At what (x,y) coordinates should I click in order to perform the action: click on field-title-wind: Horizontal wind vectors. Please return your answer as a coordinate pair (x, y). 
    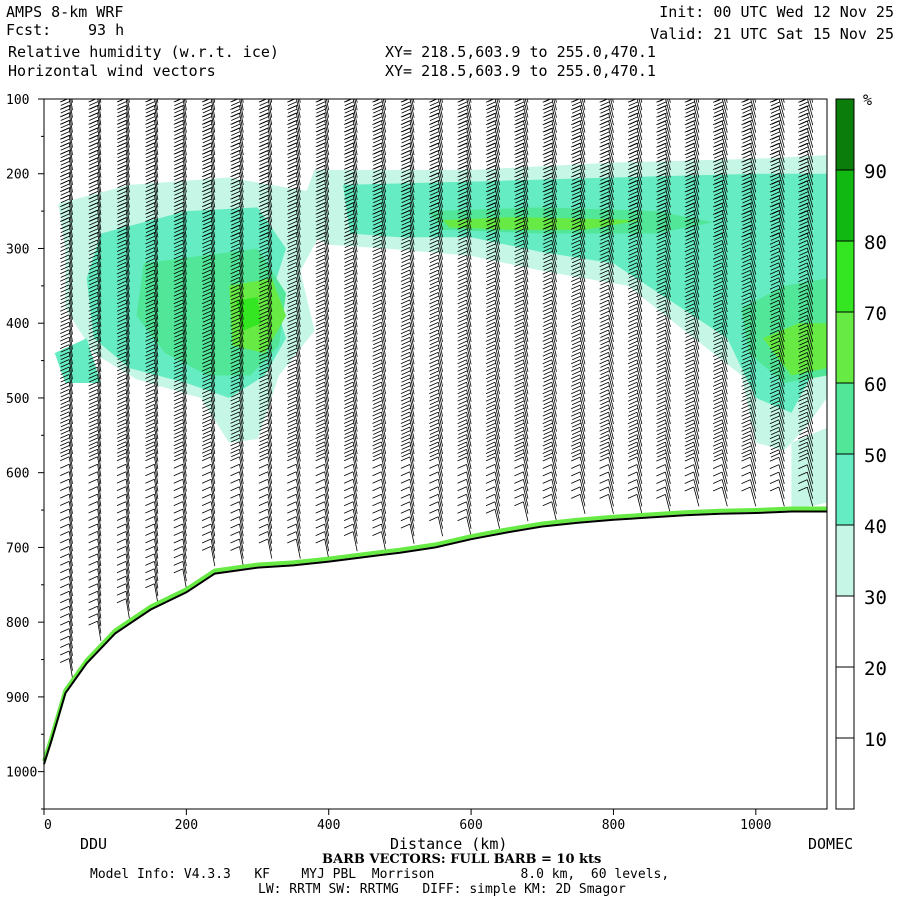
    Looking at the image, I should click on (112, 71).